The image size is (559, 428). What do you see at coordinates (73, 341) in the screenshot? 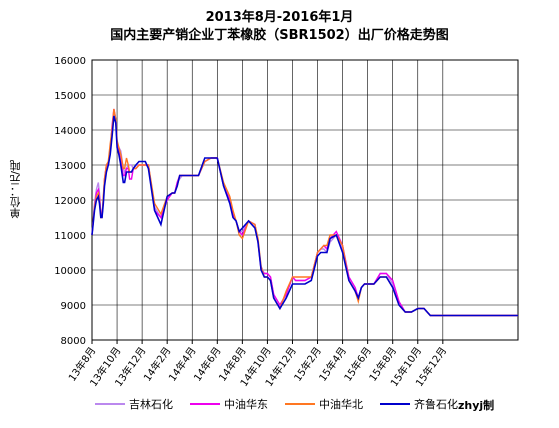
I see `y-tick-label: 8000` at bounding box center [73, 341].